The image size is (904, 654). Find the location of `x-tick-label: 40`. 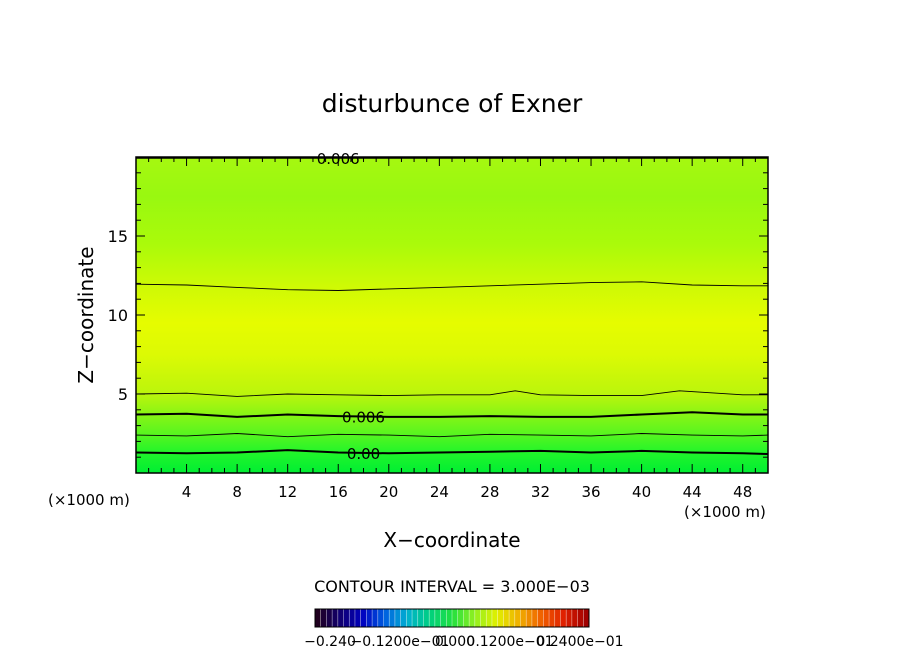

x-tick-label: 40 is located at coordinates (641, 492).